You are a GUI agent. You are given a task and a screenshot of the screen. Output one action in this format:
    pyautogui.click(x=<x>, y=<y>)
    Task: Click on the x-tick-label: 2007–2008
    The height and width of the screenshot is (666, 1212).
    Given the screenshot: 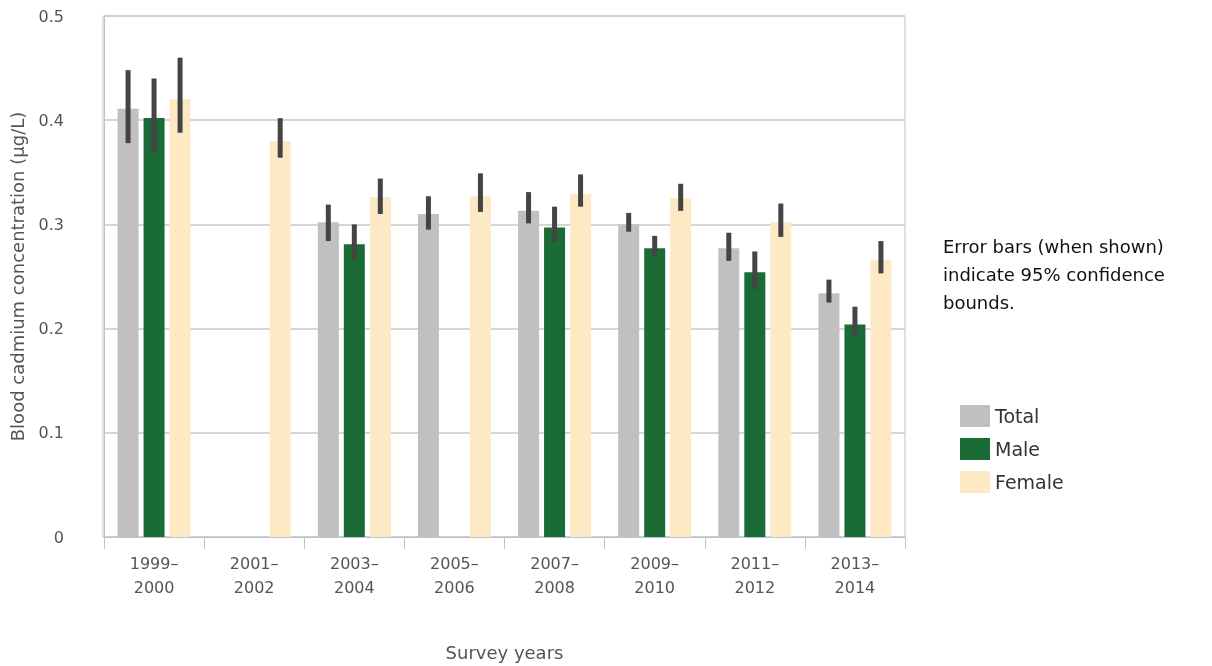 What is the action you would take?
    pyautogui.click(x=554, y=575)
    